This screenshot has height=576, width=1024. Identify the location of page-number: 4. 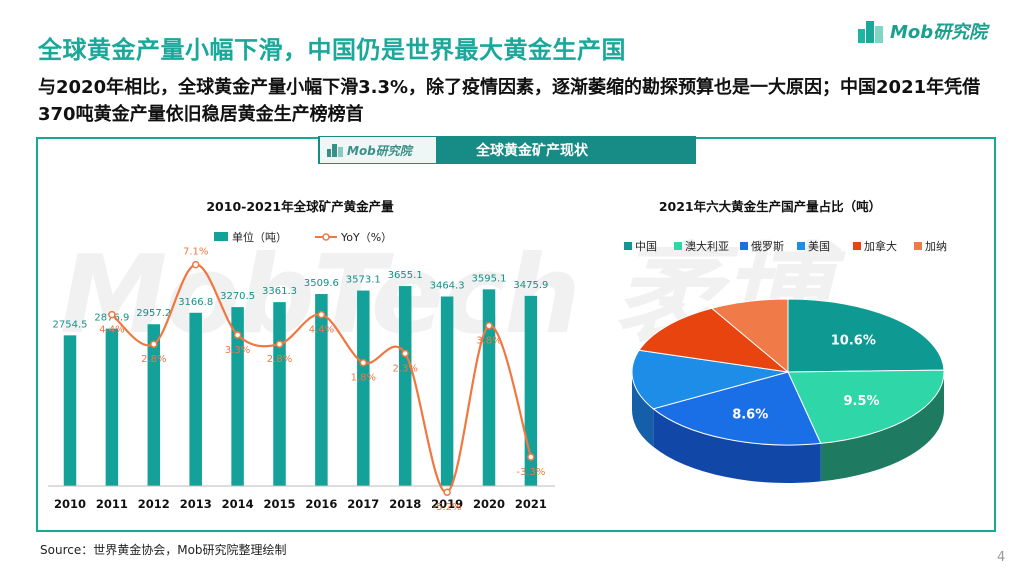
(1001, 557).